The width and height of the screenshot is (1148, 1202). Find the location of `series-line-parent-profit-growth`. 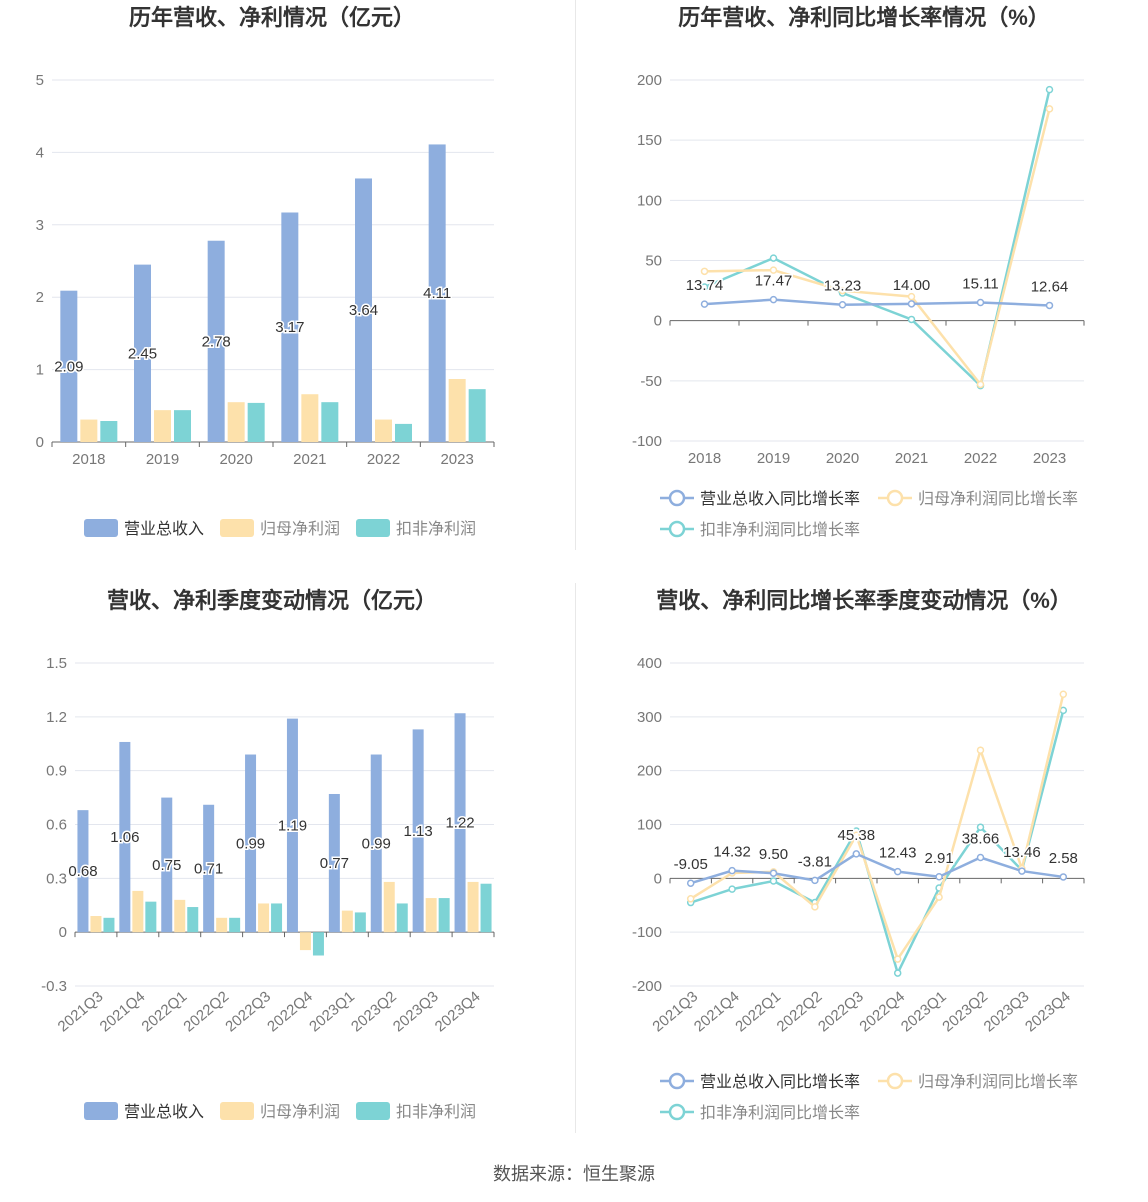

series-line-parent-profit-growth is located at coordinates (877, 827).